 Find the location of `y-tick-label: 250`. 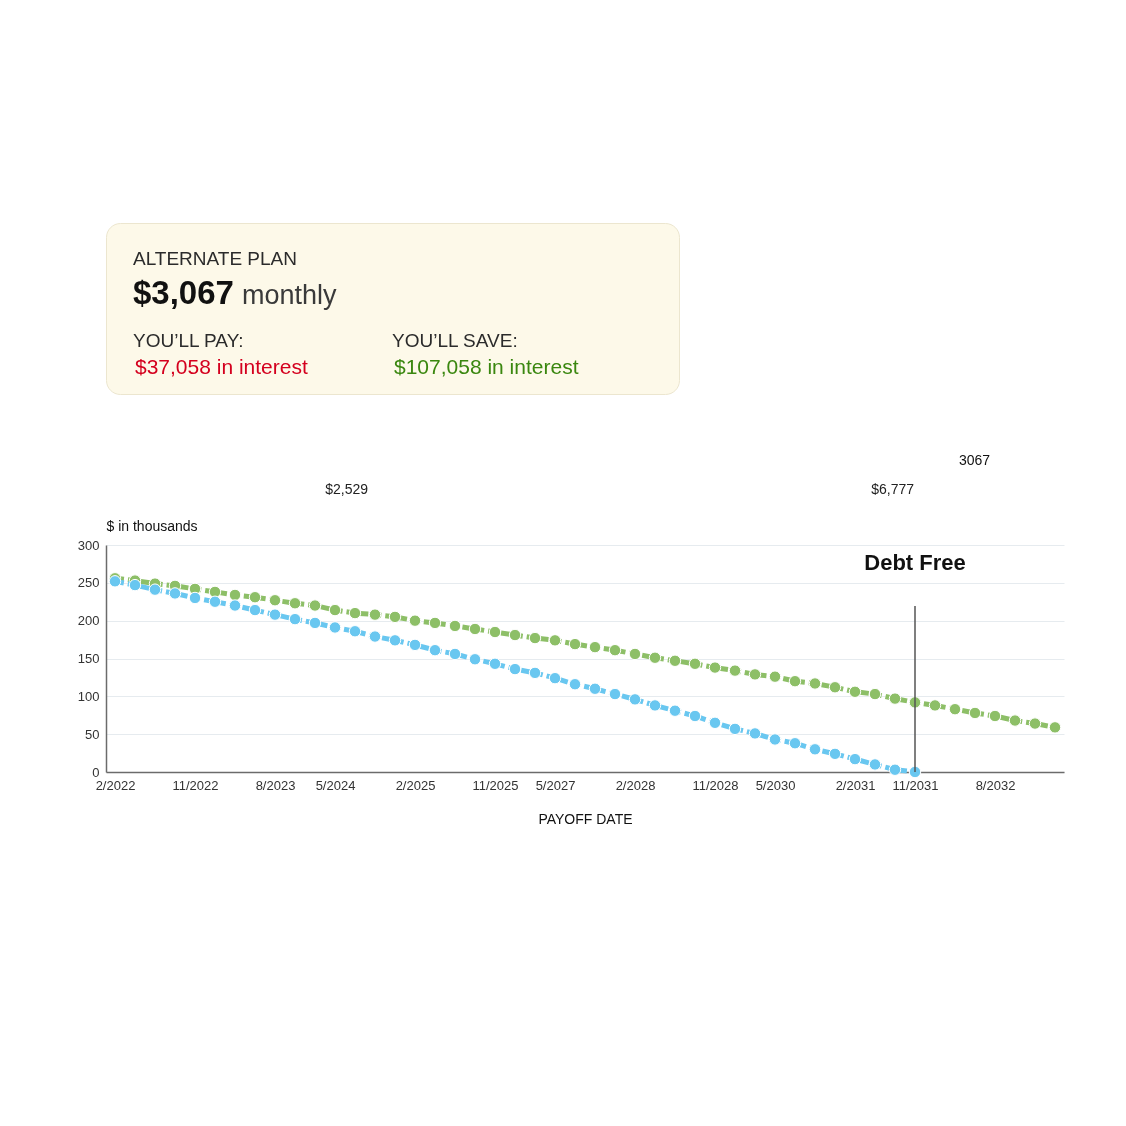

y-tick-label: 250 is located at coordinates (88, 583).